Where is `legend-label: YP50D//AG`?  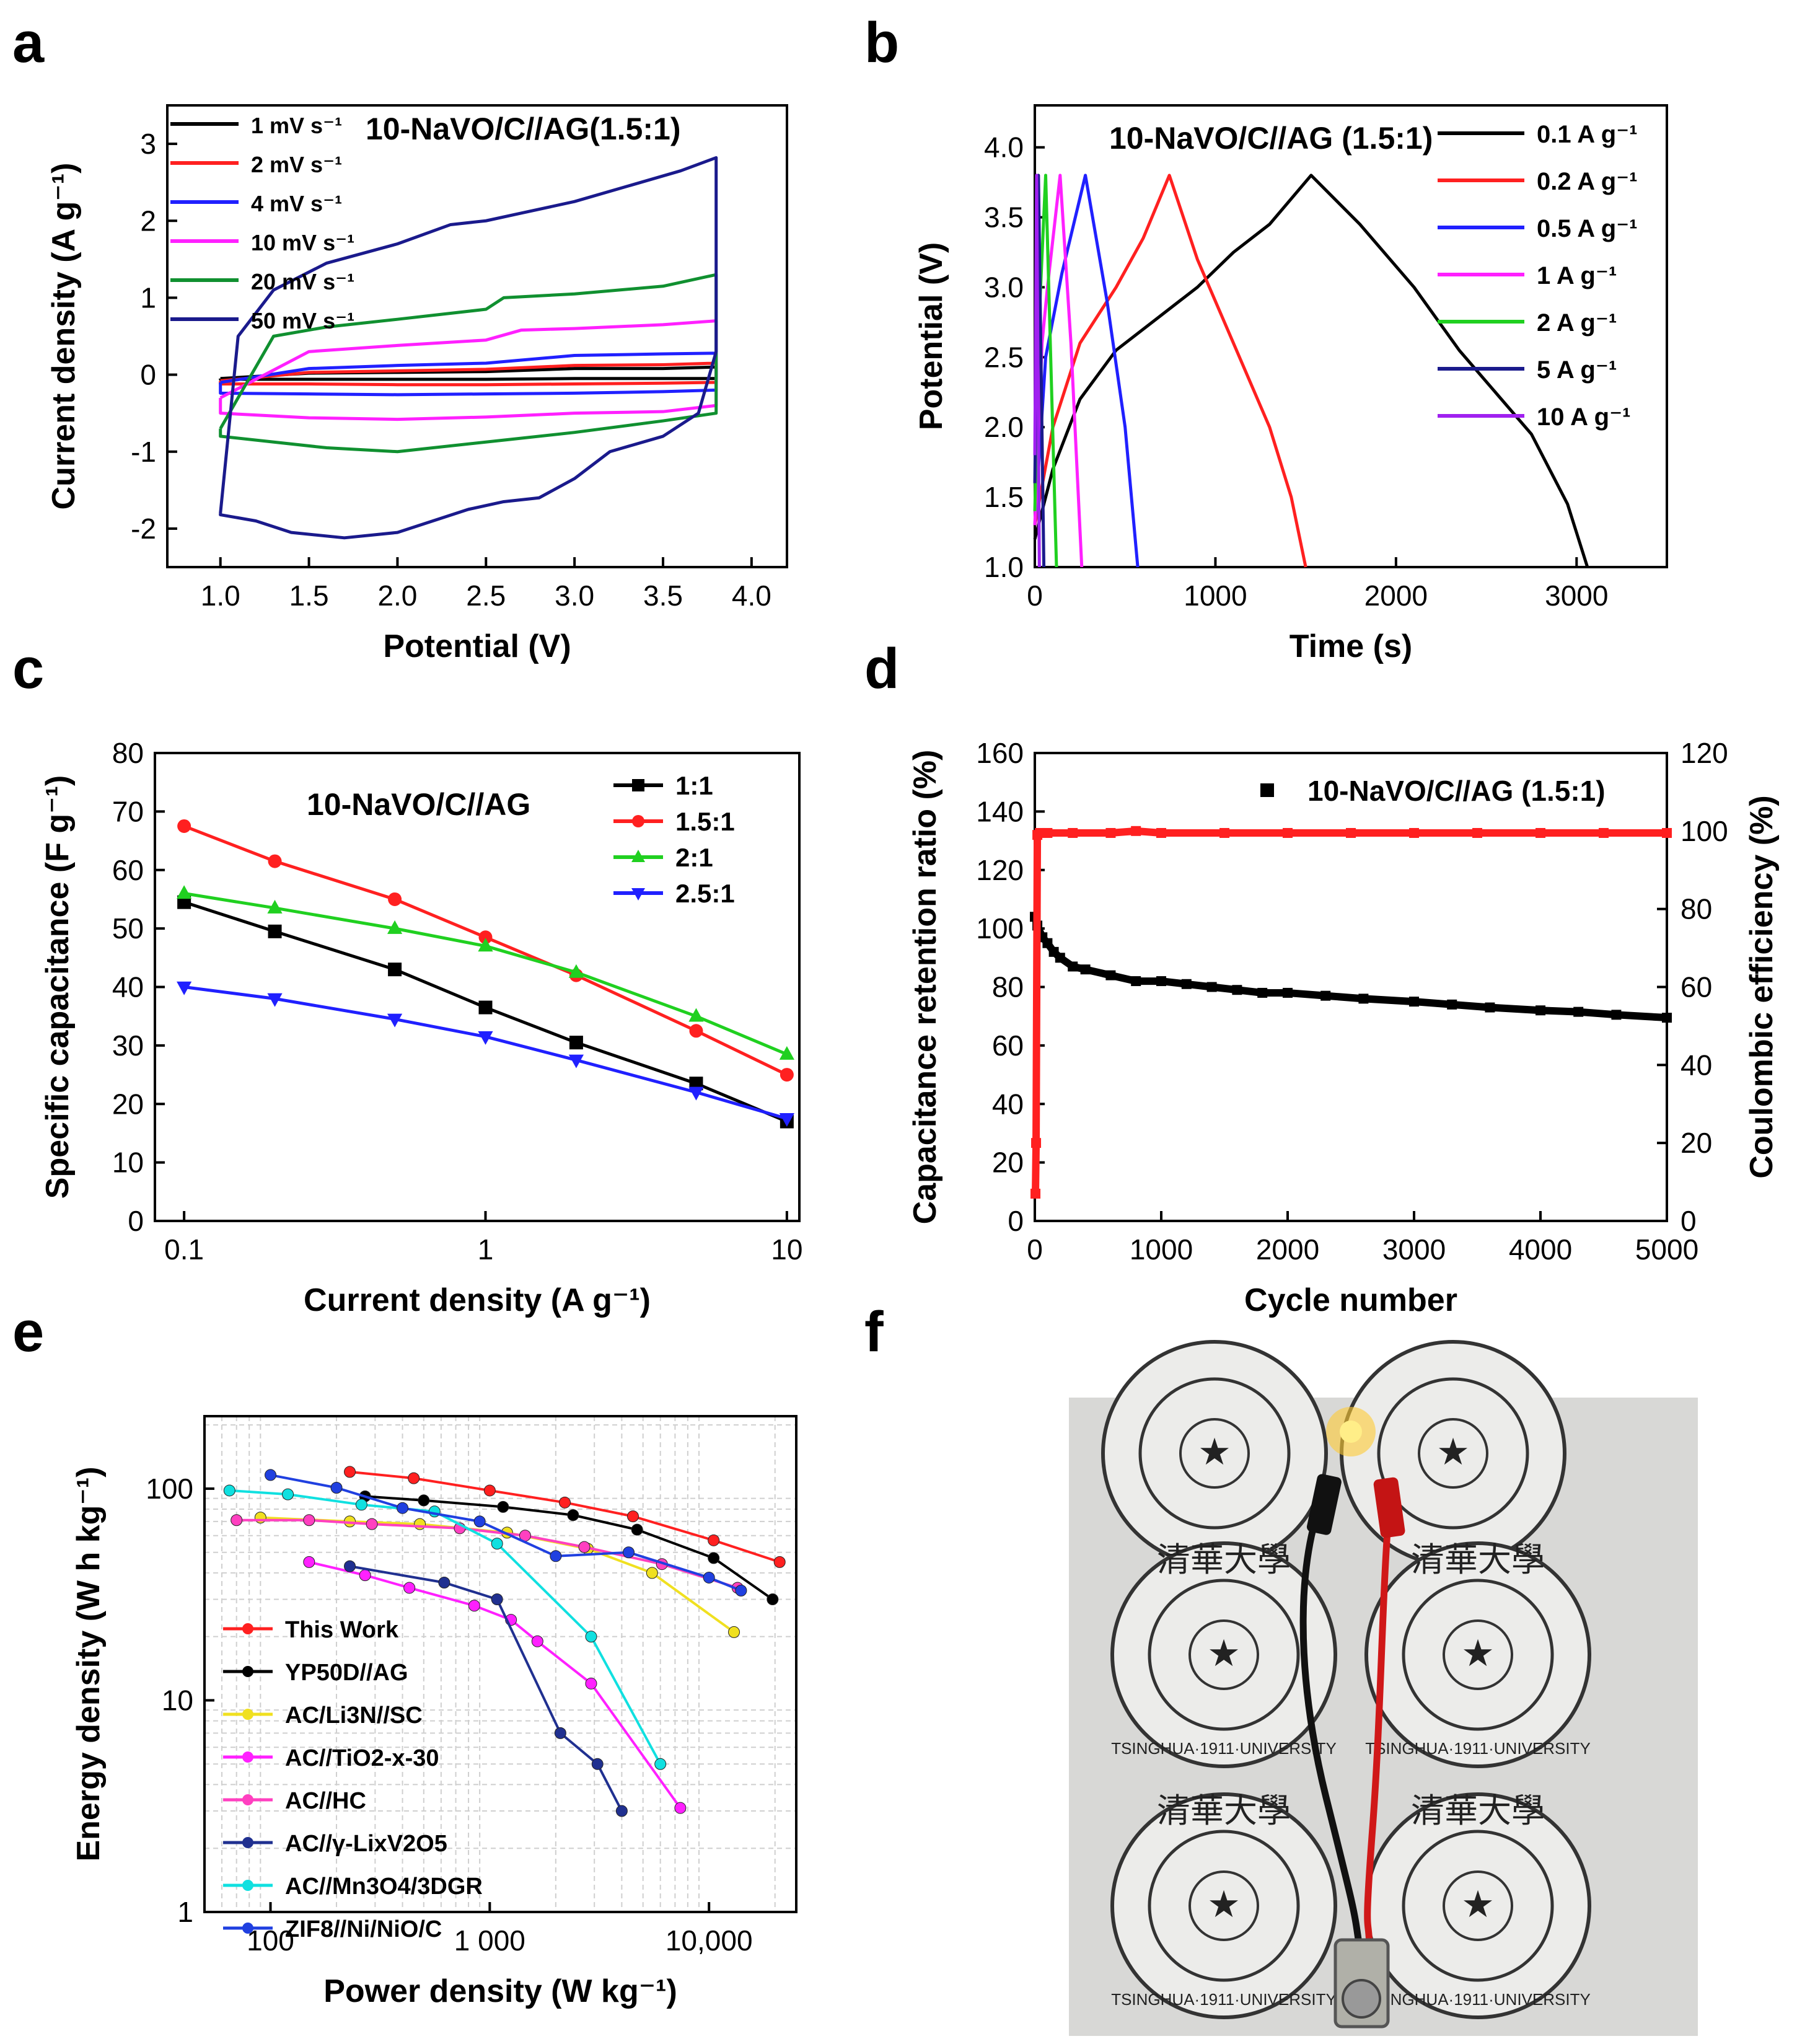 legend-label: YP50D//AG is located at coordinates (346, 1673).